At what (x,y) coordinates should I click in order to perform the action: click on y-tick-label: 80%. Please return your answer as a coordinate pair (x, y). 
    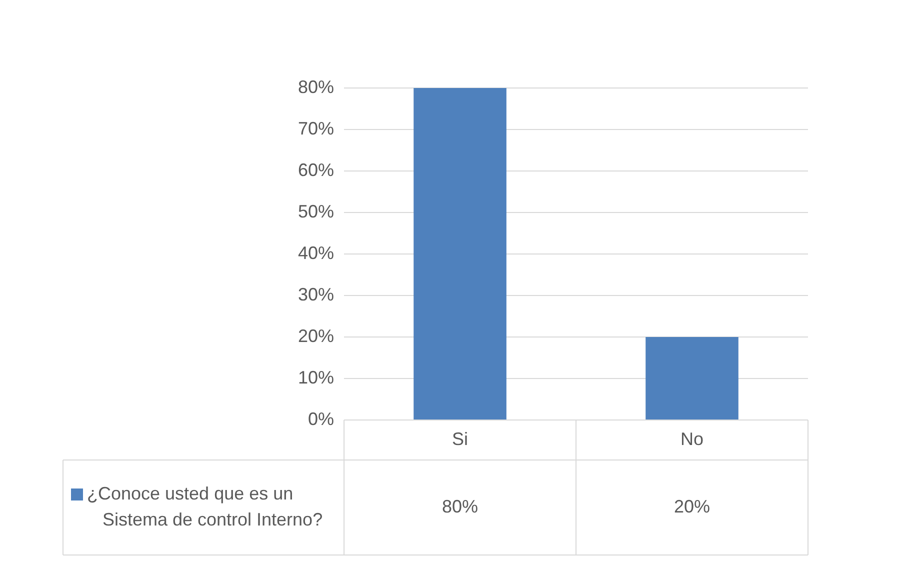
    Looking at the image, I should click on (316, 86).